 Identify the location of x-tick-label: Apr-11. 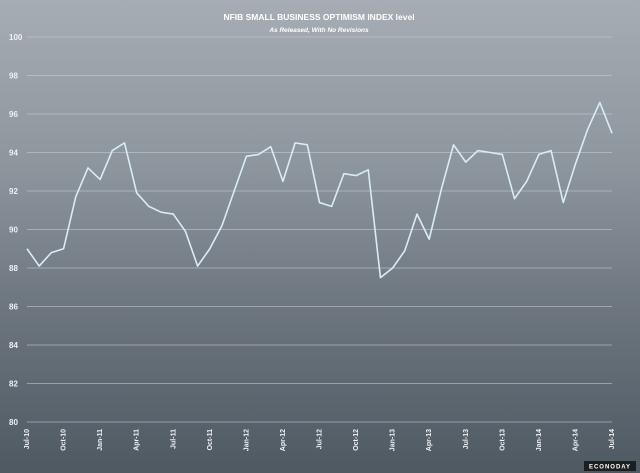
(137, 440).